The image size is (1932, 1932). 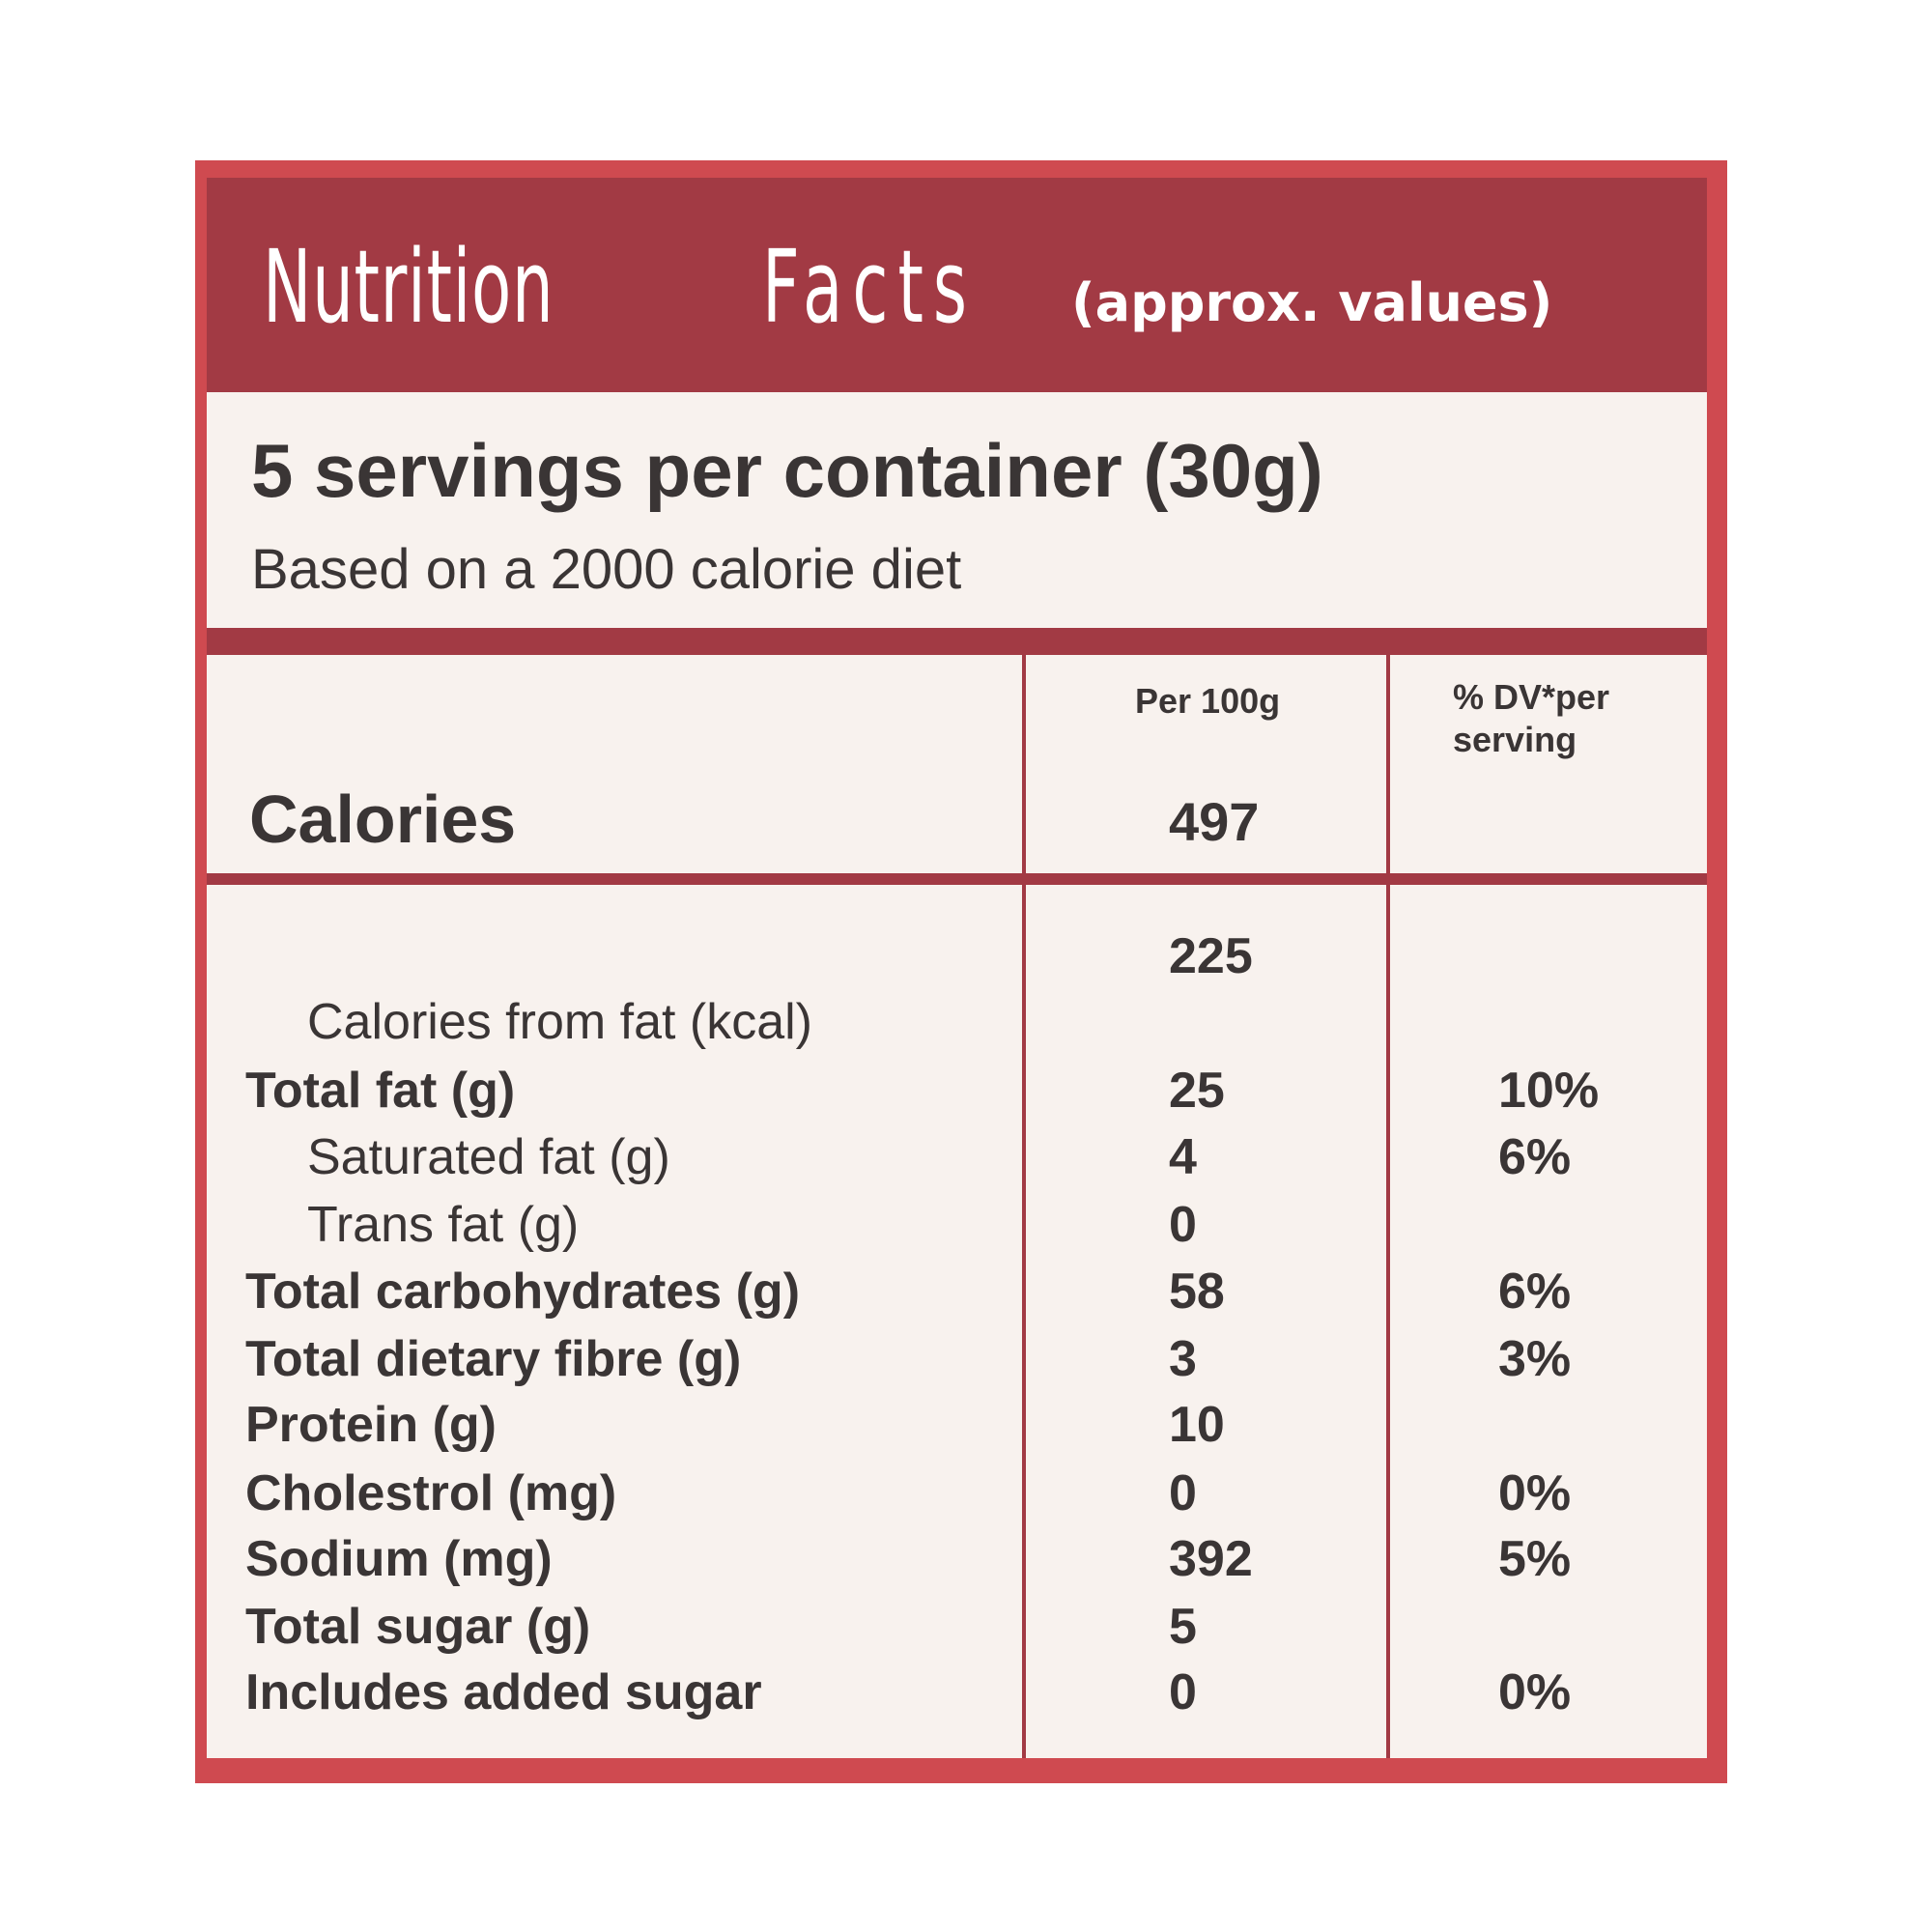 I want to click on servings-per-container: 5 servings per container (30g), so click(x=787, y=470).